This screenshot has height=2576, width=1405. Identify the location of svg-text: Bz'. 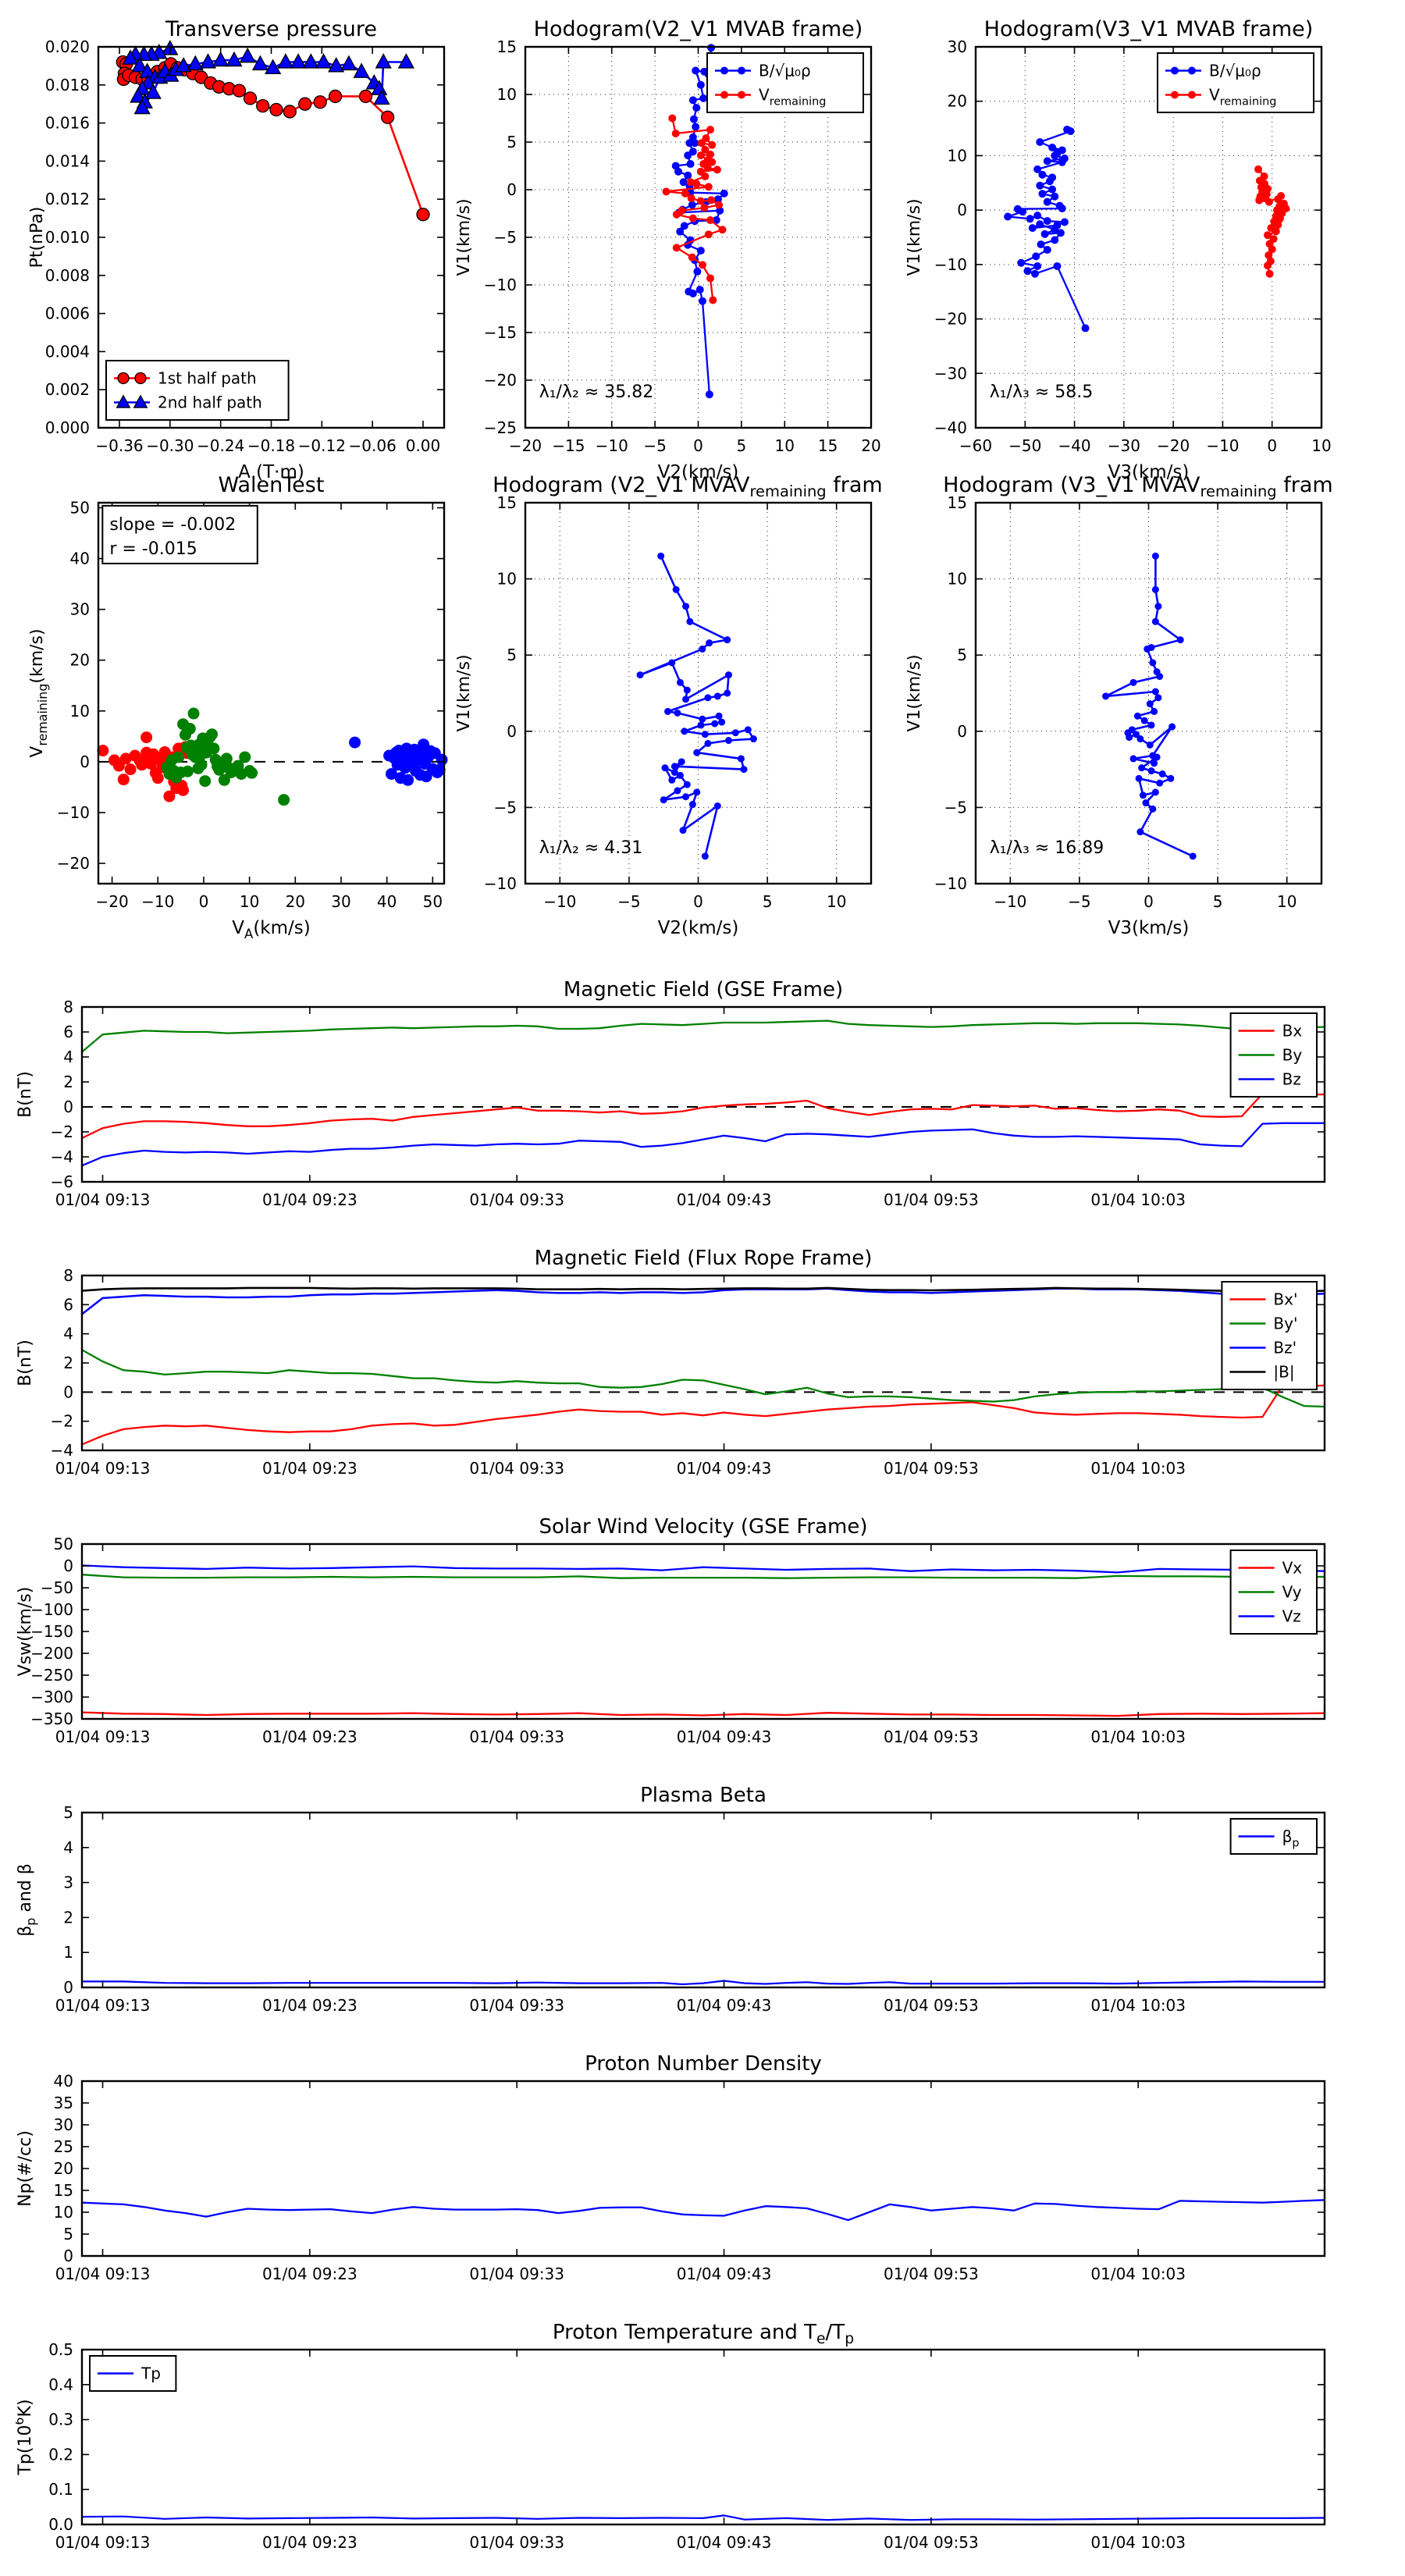
(1285, 1348).